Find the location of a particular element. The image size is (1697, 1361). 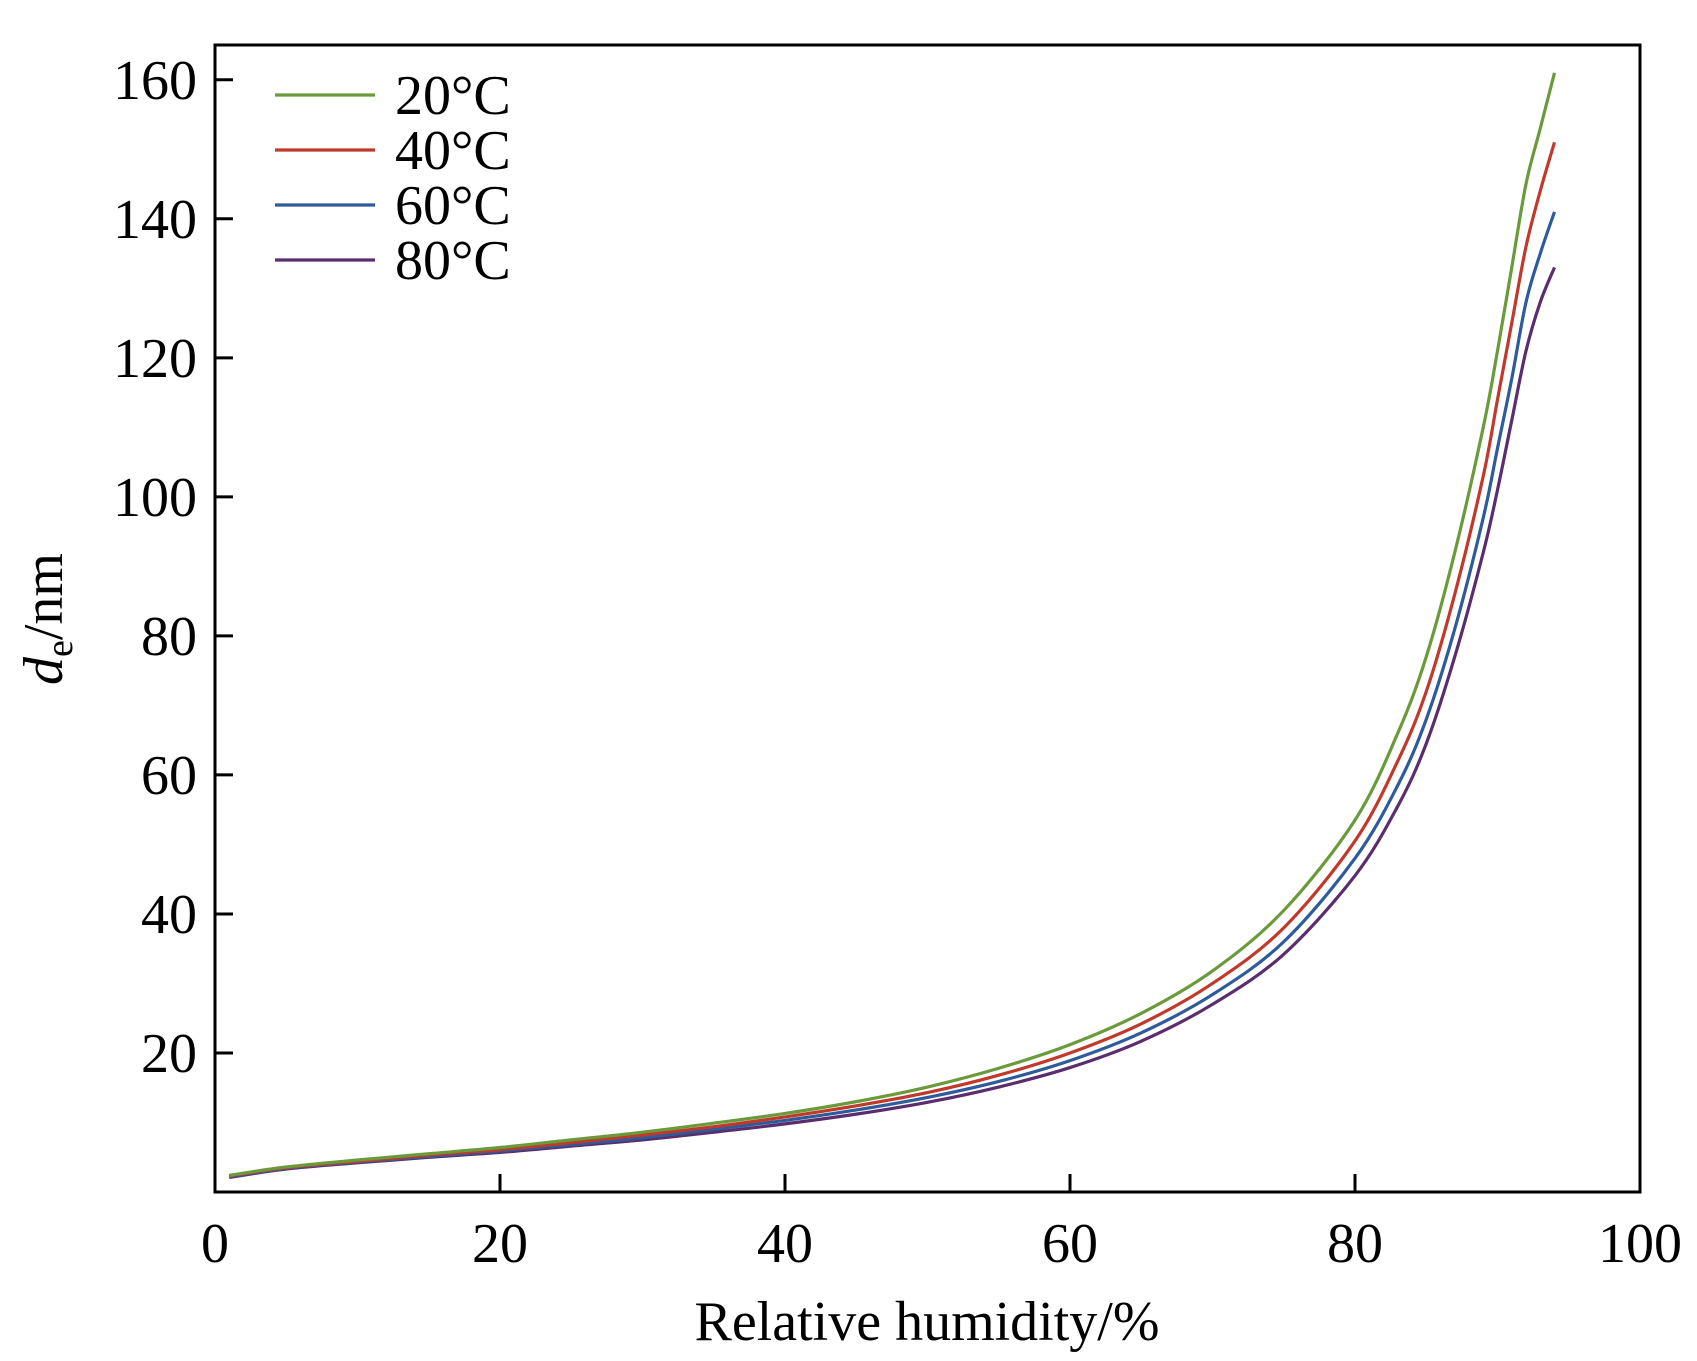

y-tick-label-20: 20 is located at coordinates (169, 1054).